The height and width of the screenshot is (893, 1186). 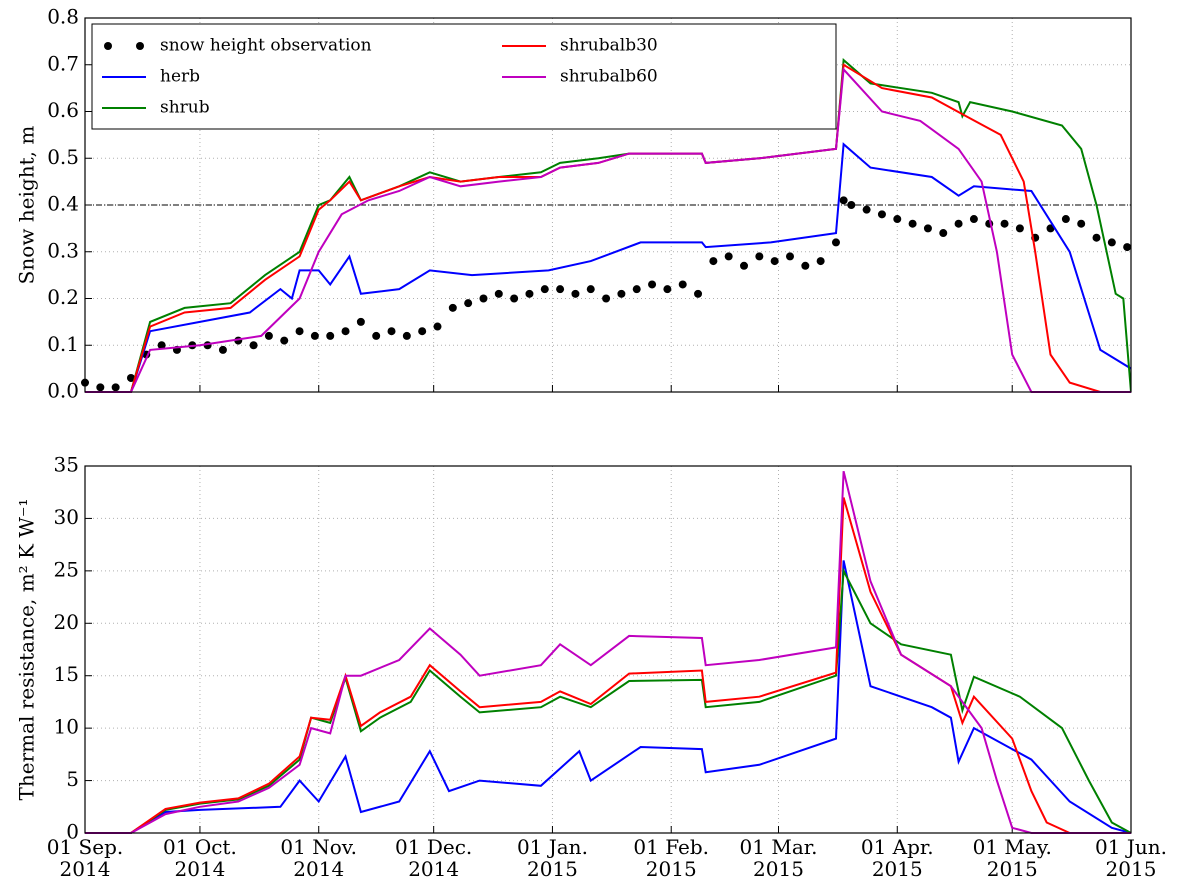 I want to click on y-axis-label: Snow height, m, so click(x=27, y=205).